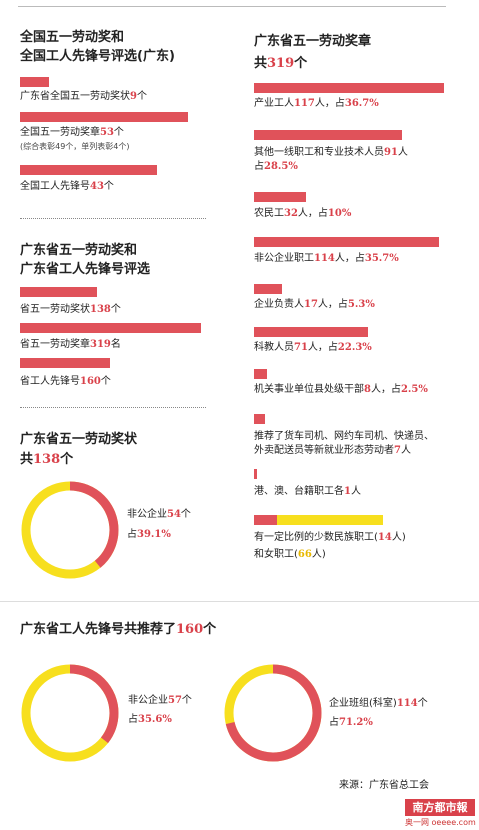 The height and width of the screenshot is (830, 479). I want to click on award-donut-chart, so click(70, 530).